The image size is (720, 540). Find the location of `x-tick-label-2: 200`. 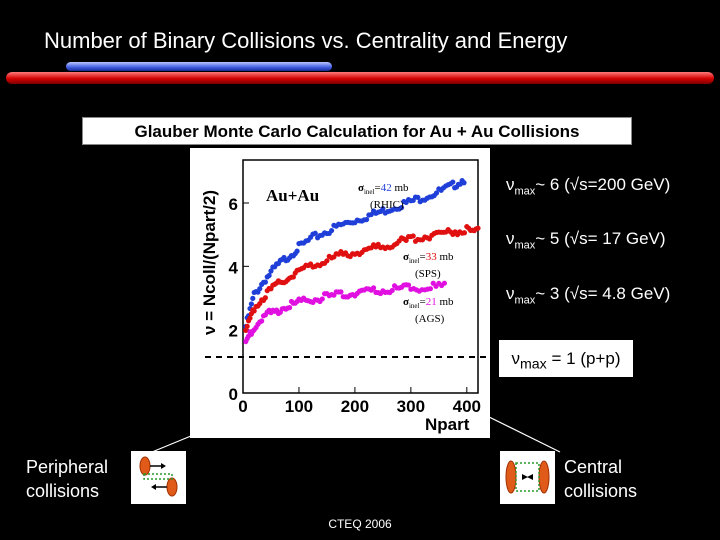

x-tick-label-2: 200 is located at coordinates (355, 406).